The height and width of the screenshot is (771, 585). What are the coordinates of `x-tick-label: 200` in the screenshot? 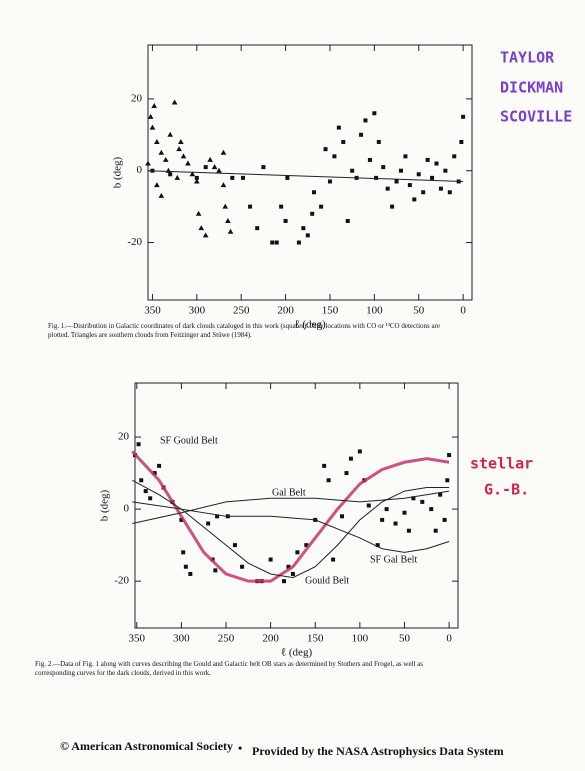 It's located at (285, 311).